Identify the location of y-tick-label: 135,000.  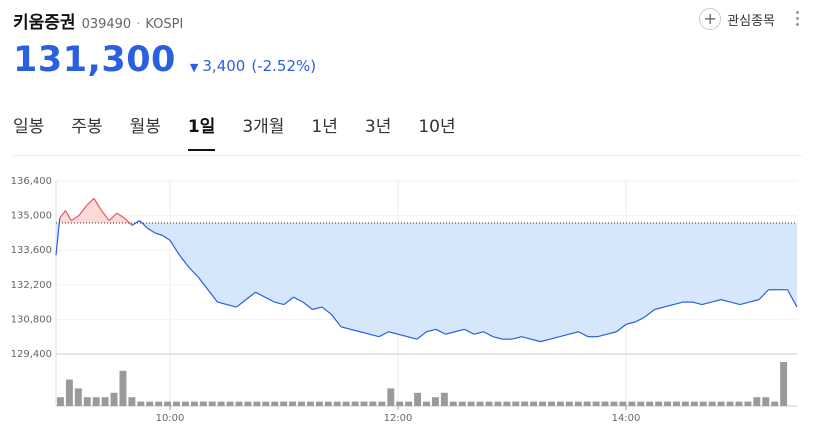
(31, 216).